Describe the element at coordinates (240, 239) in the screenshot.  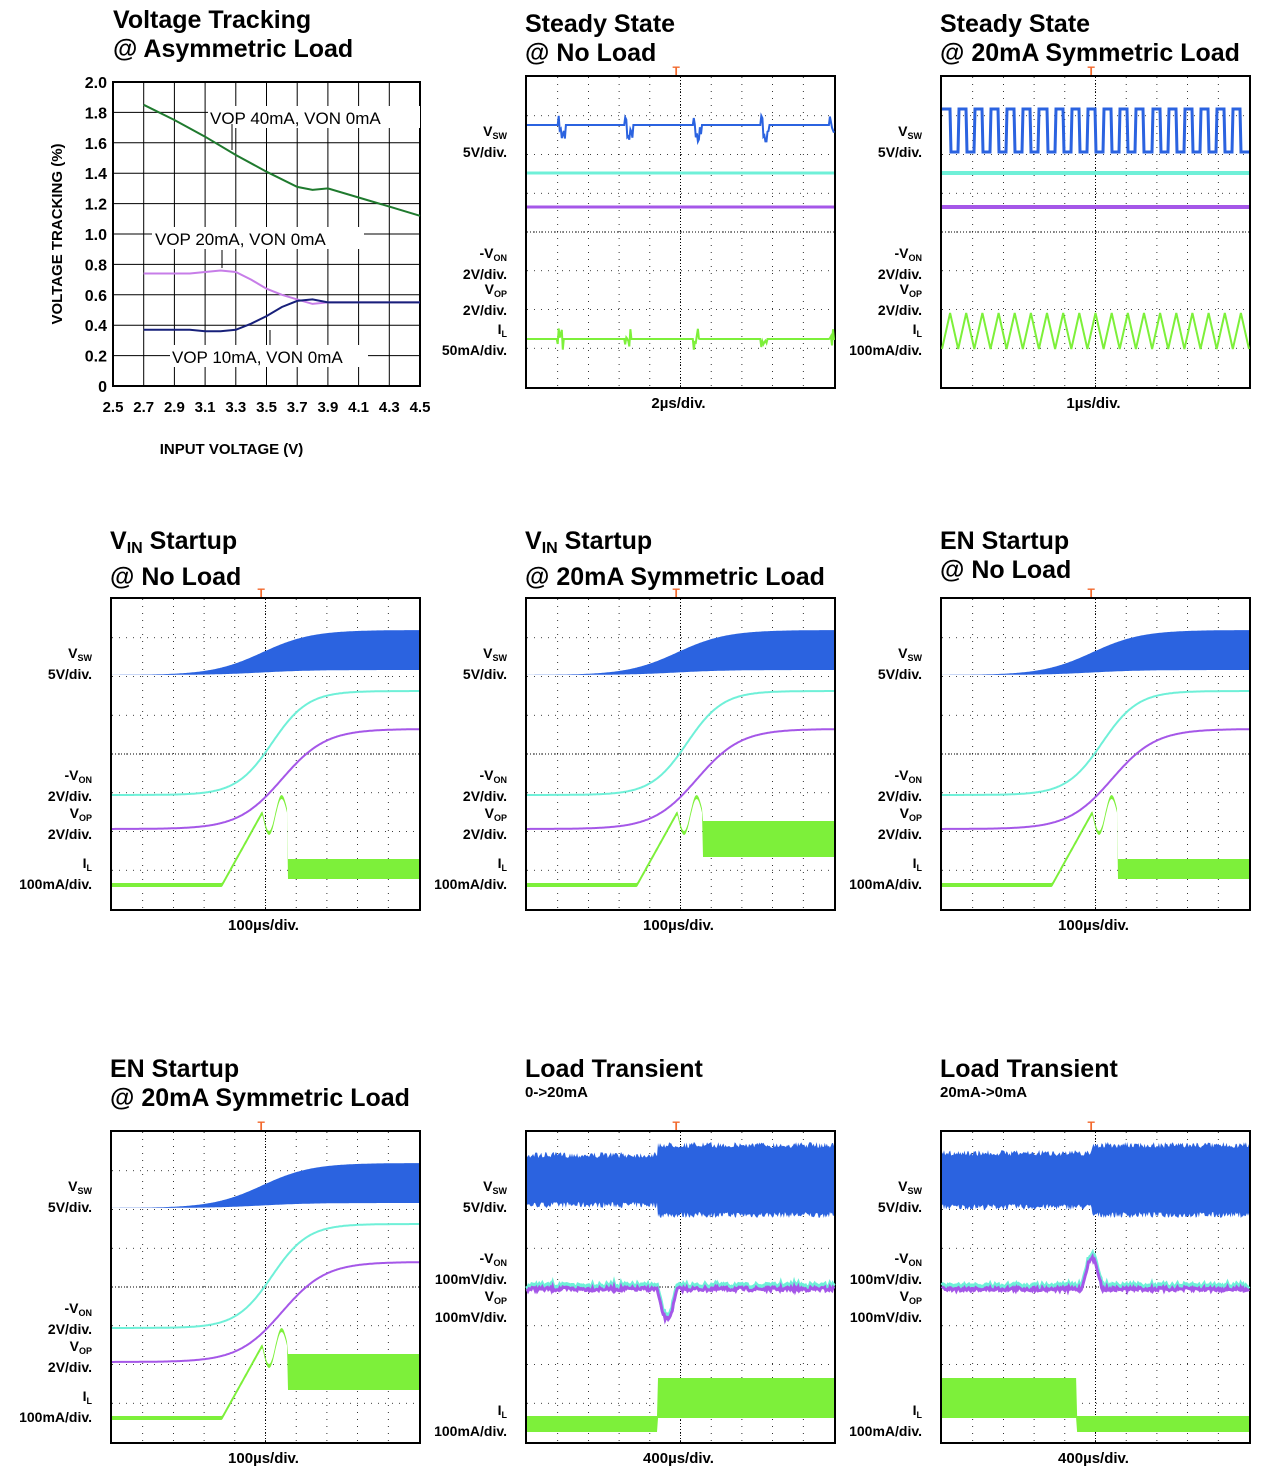
I see `annotation-label: VOP 20mA, VON 0mA` at that location.